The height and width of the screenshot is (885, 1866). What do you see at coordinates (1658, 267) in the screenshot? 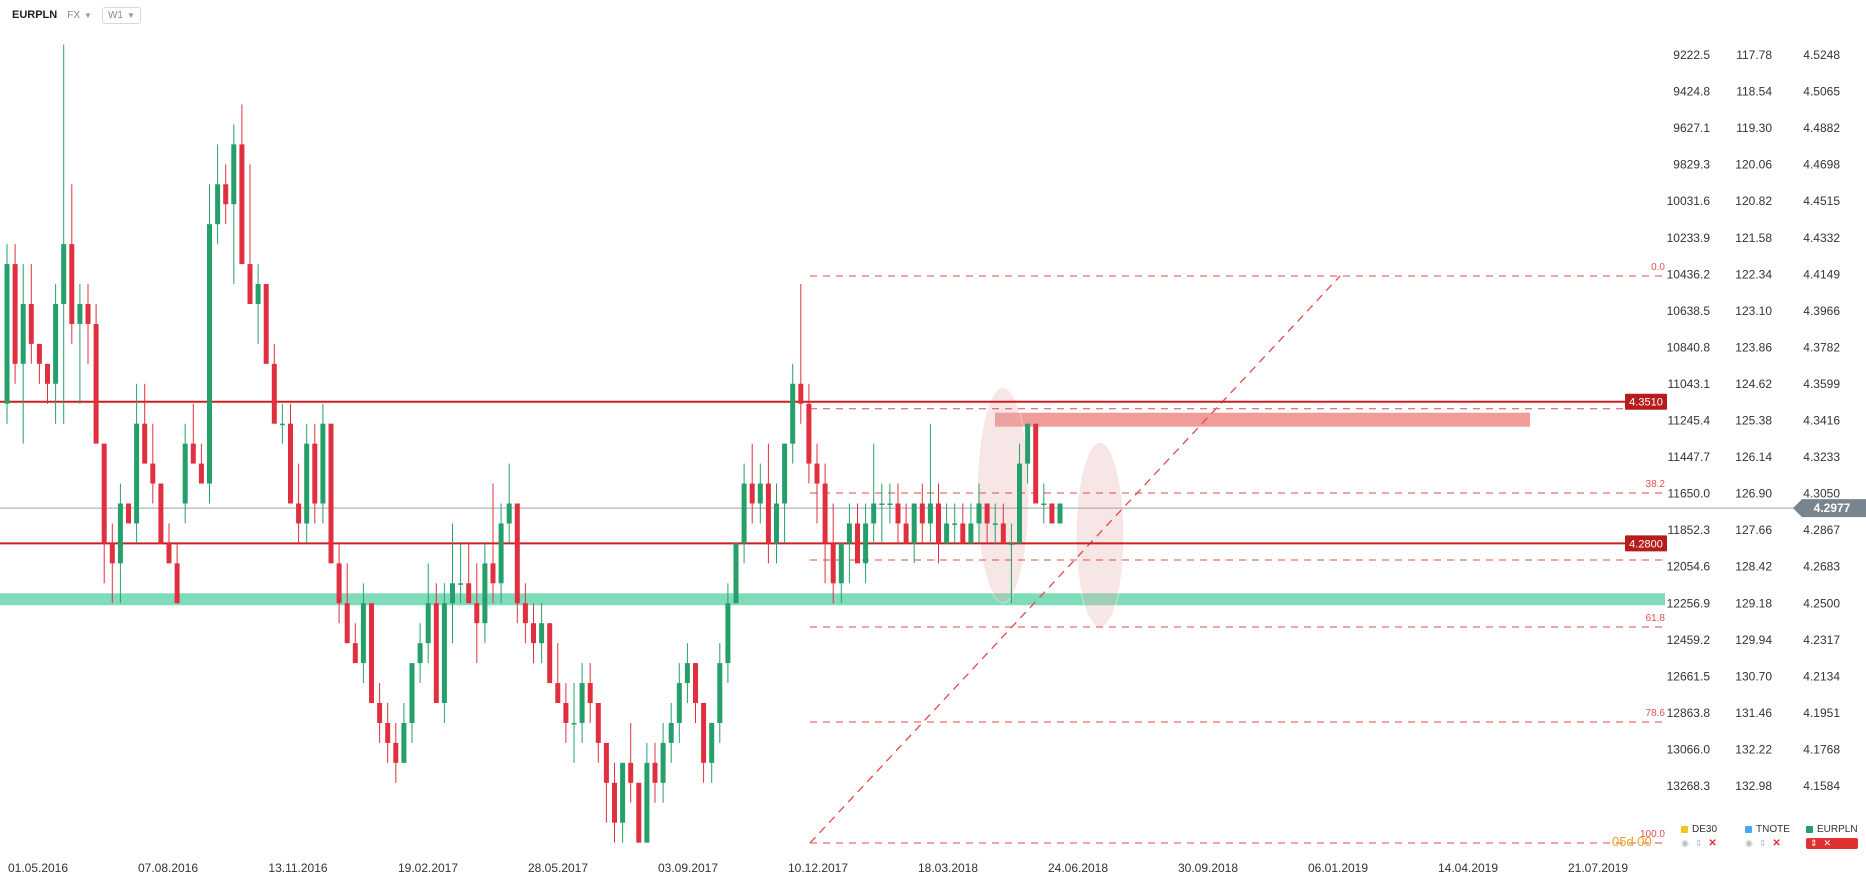
I see `fib-label: 0.0` at bounding box center [1658, 267].